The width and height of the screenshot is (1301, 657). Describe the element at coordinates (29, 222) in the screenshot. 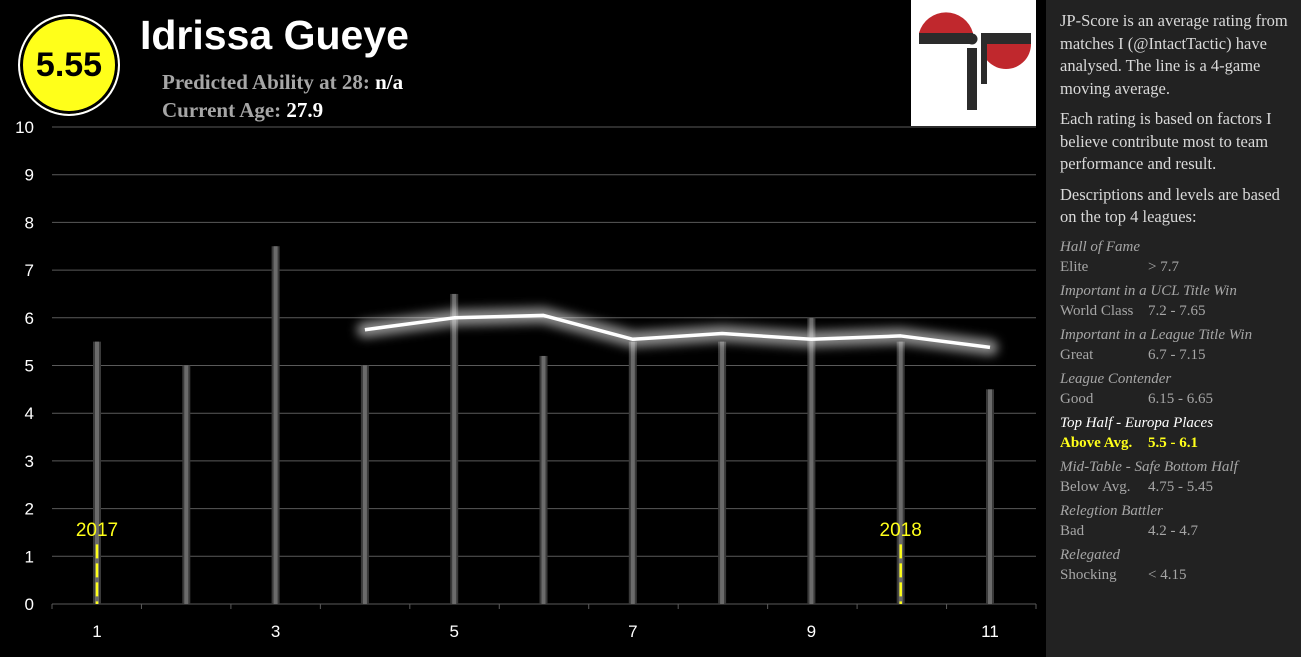

I see `y-tick-label: 8` at that location.